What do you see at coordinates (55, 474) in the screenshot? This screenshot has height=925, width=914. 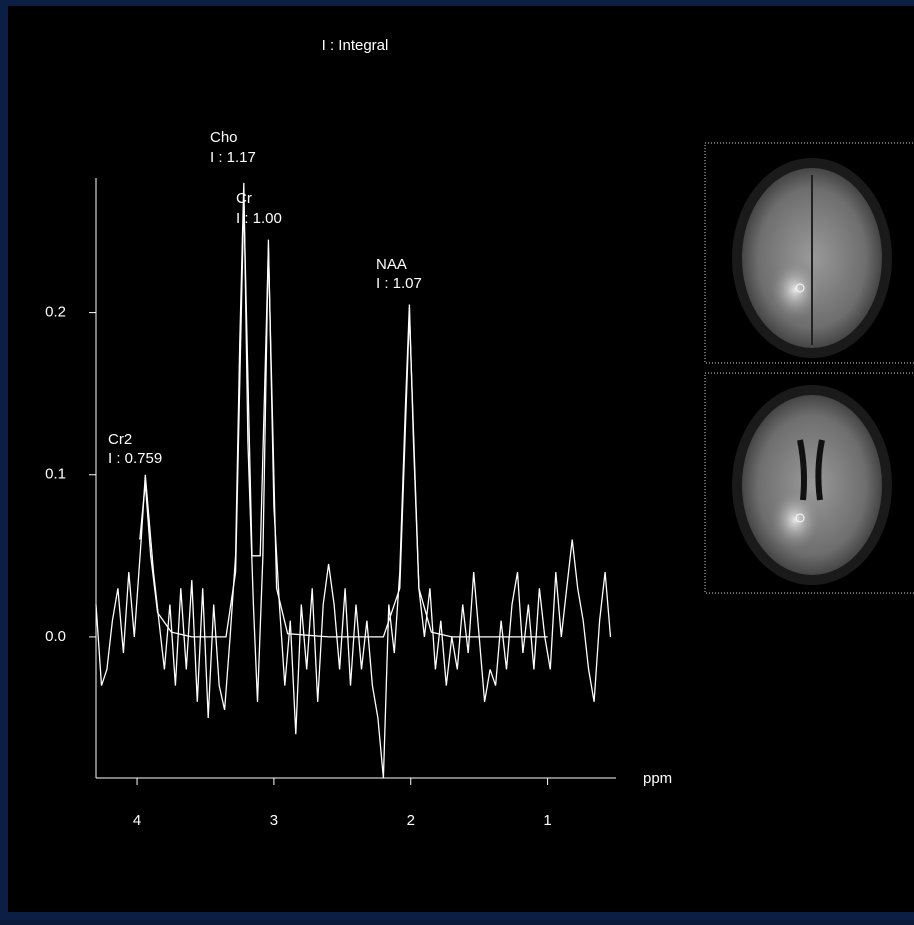 I see `y-tick-label: 0.1` at bounding box center [55, 474].